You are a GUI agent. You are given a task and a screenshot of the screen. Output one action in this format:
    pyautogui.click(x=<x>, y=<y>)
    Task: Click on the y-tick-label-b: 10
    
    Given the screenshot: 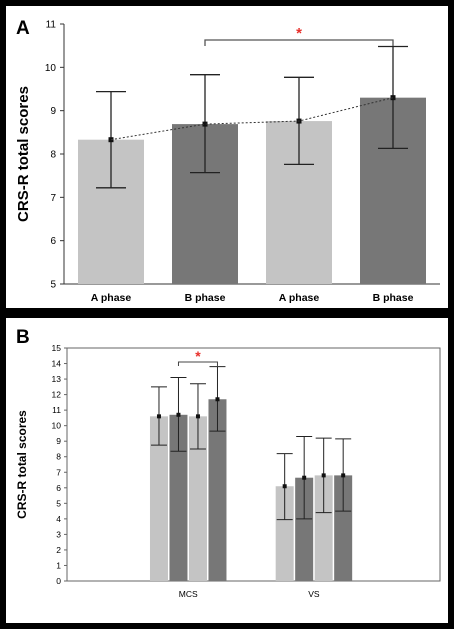 What is the action you would take?
    pyautogui.click(x=57, y=426)
    